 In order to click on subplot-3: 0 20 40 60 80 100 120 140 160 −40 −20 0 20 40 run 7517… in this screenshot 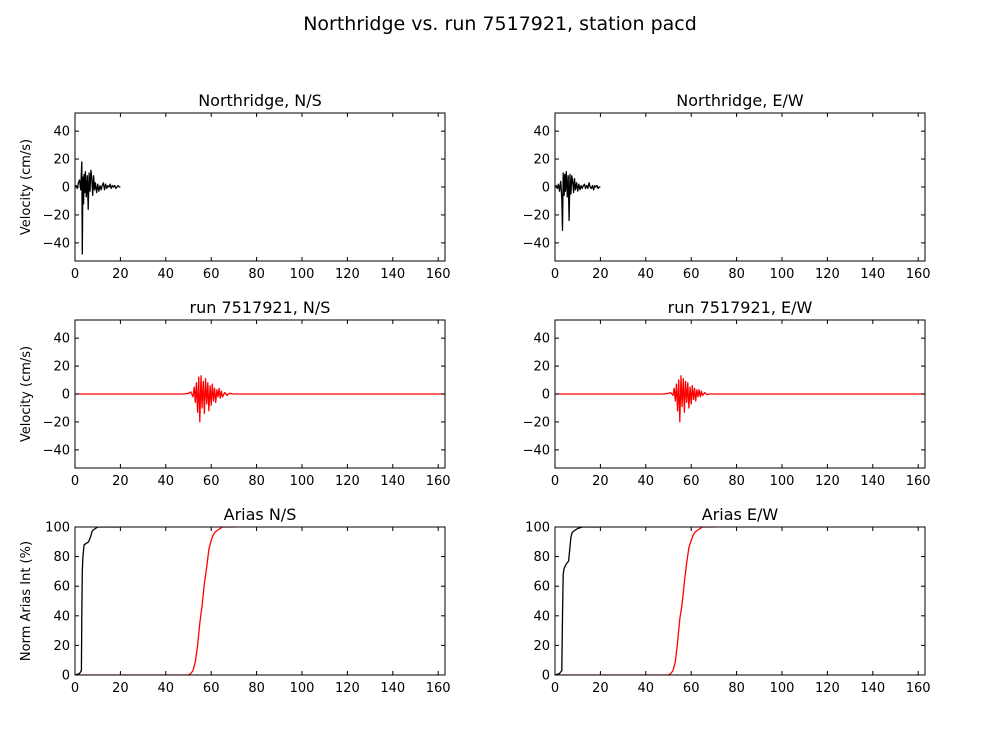, I will do `click(235, 393)`.